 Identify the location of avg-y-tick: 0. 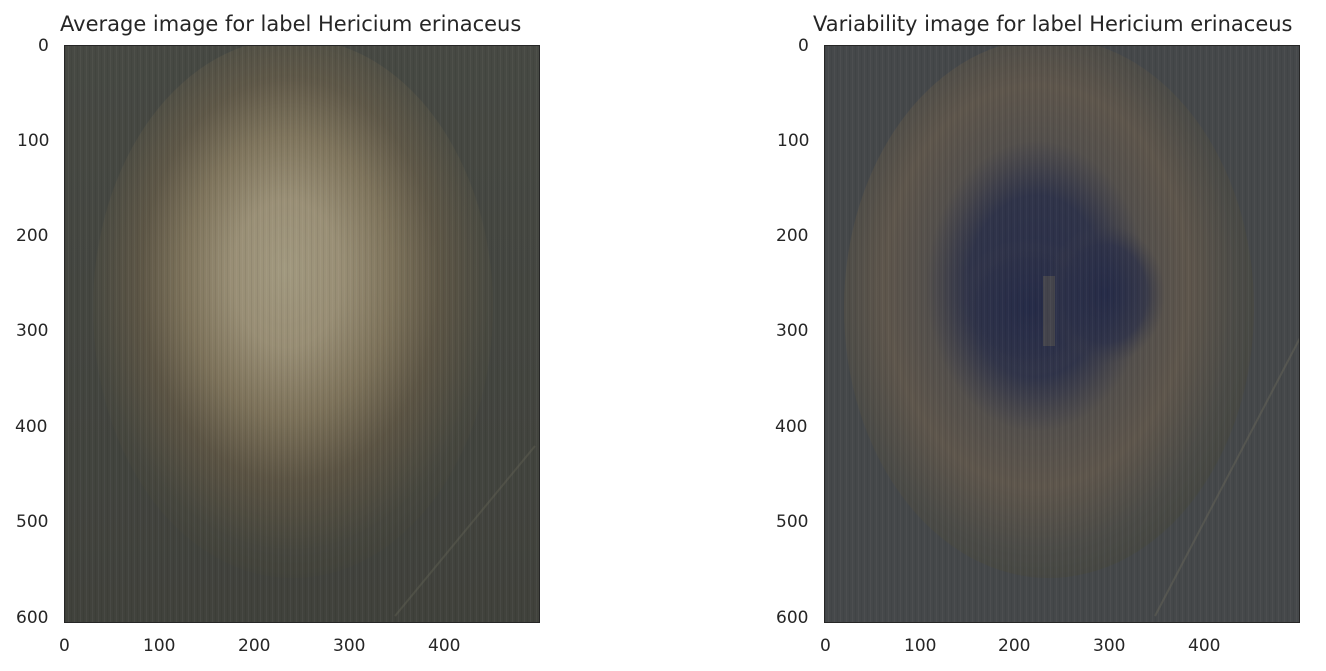
(43, 46).